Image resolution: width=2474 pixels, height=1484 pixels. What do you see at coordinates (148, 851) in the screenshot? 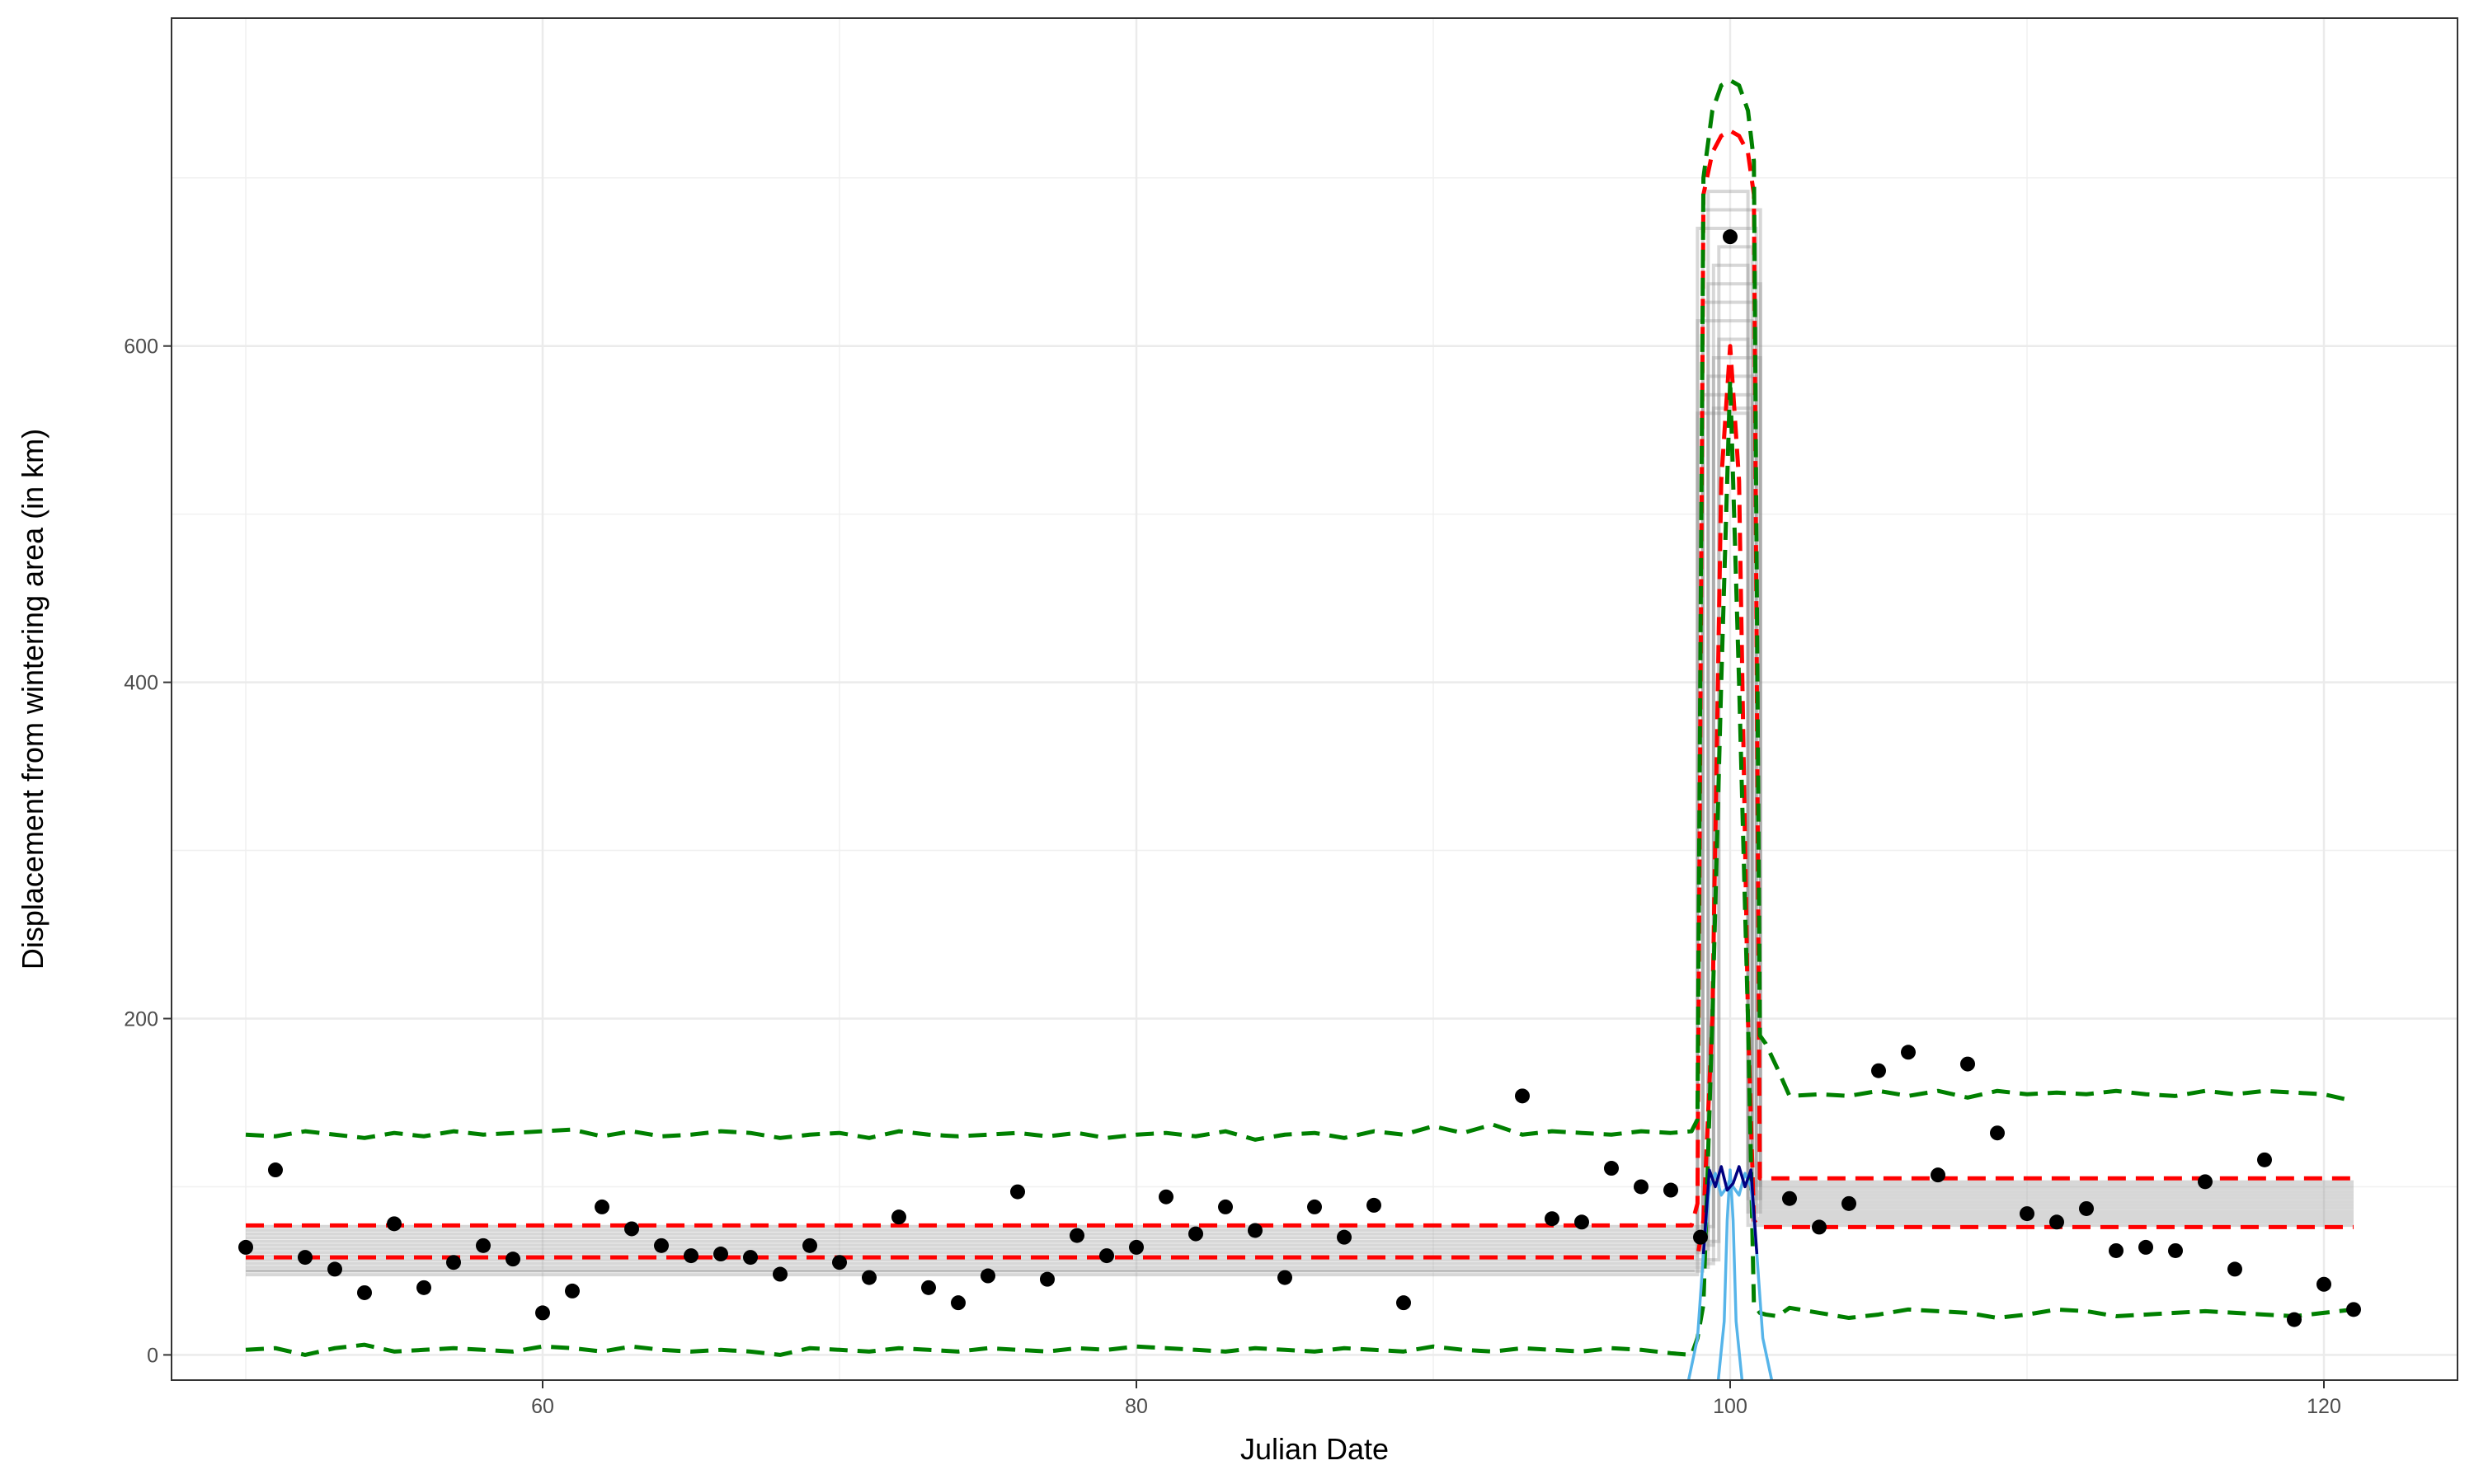
I see `y-axis-ticks: 0 200 400 600` at bounding box center [148, 851].